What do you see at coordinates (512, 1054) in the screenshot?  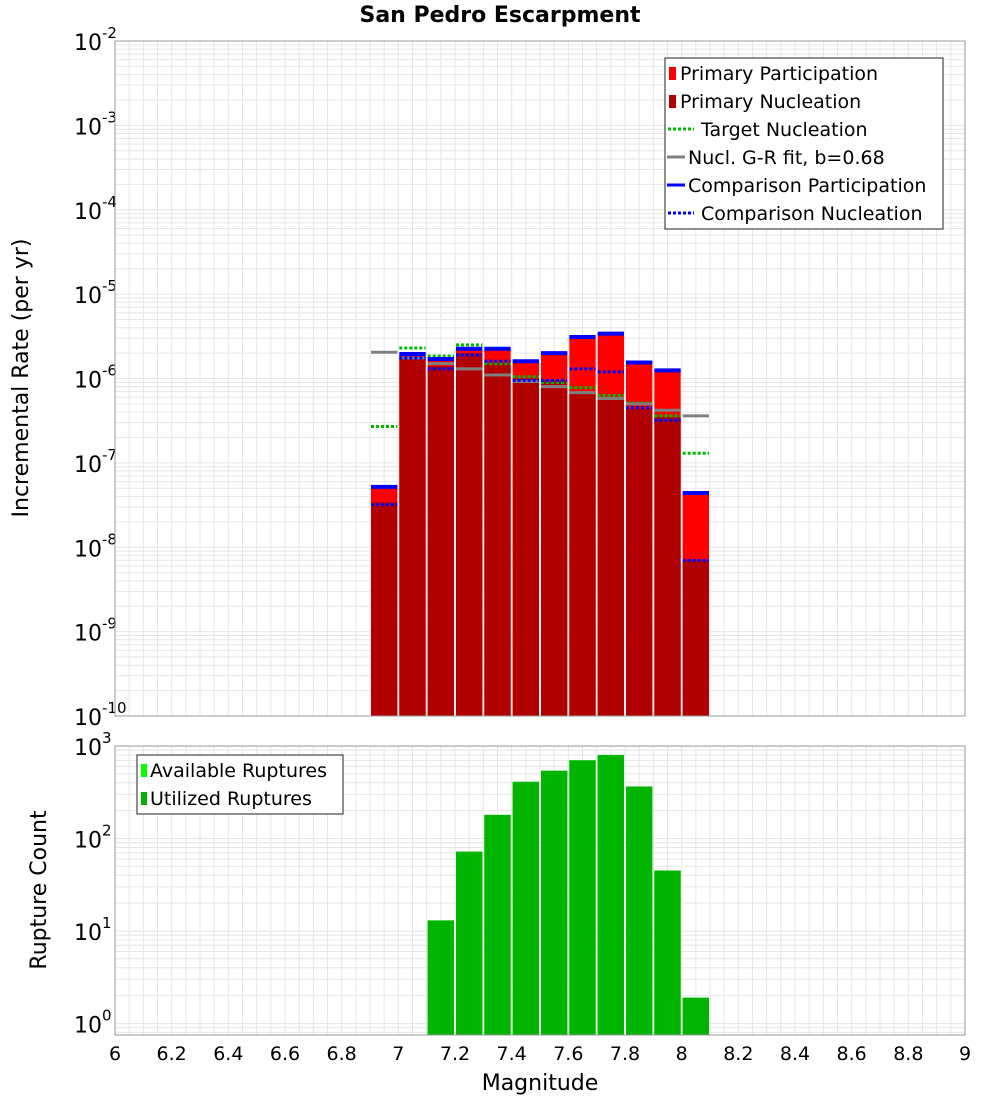 I see `x-tick-label: 7.4` at bounding box center [512, 1054].